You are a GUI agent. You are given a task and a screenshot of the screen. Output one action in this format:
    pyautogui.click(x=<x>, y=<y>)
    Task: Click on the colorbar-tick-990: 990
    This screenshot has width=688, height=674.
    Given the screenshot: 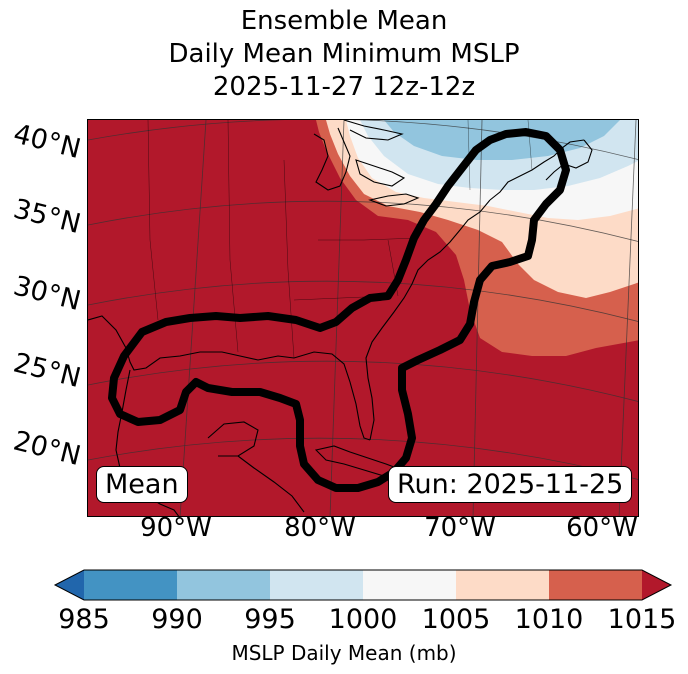 What is the action you would take?
    pyautogui.click(x=177, y=619)
    